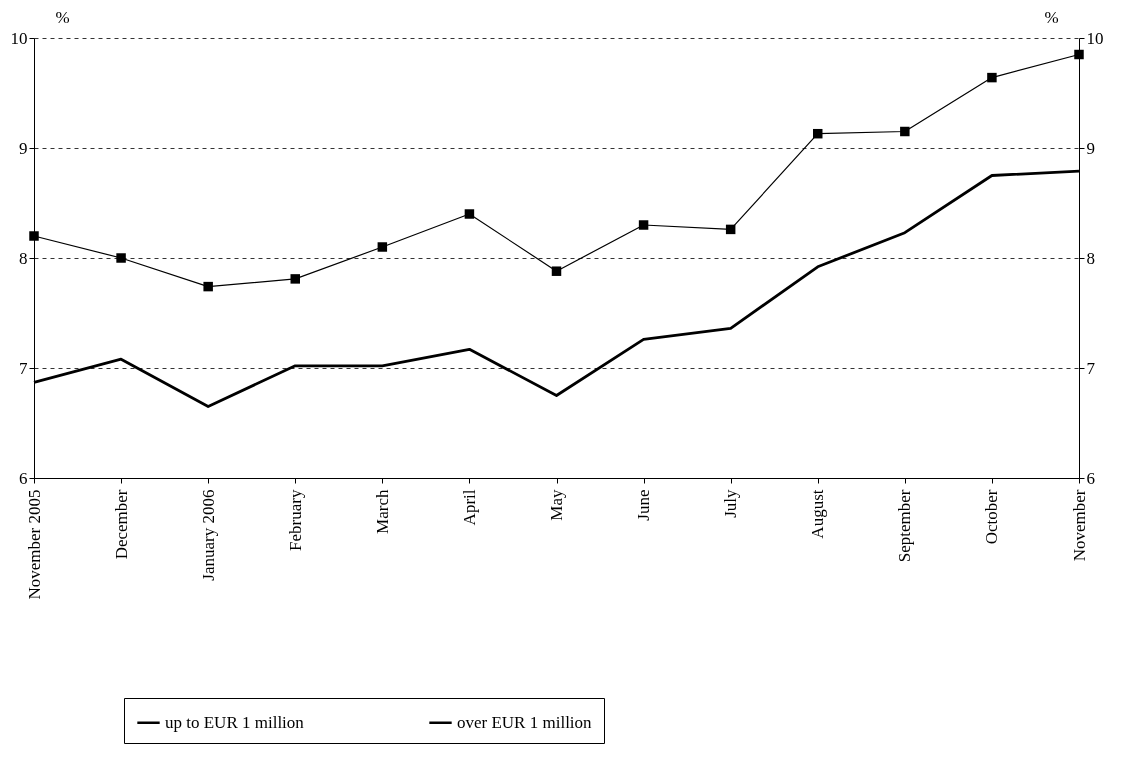  What do you see at coordinates (235, 722) in the screenshot?
I see `legend-label: up to EUR 1 million` at bounding box center [235, 722].